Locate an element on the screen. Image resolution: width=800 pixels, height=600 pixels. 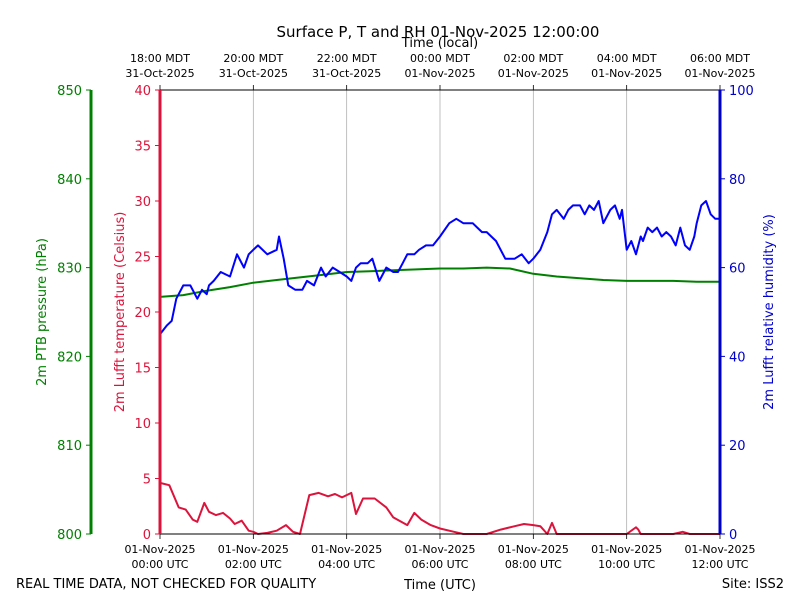
x-tick-label-bottom-time: 12:00 UTC is located at coordinates (719, 564).